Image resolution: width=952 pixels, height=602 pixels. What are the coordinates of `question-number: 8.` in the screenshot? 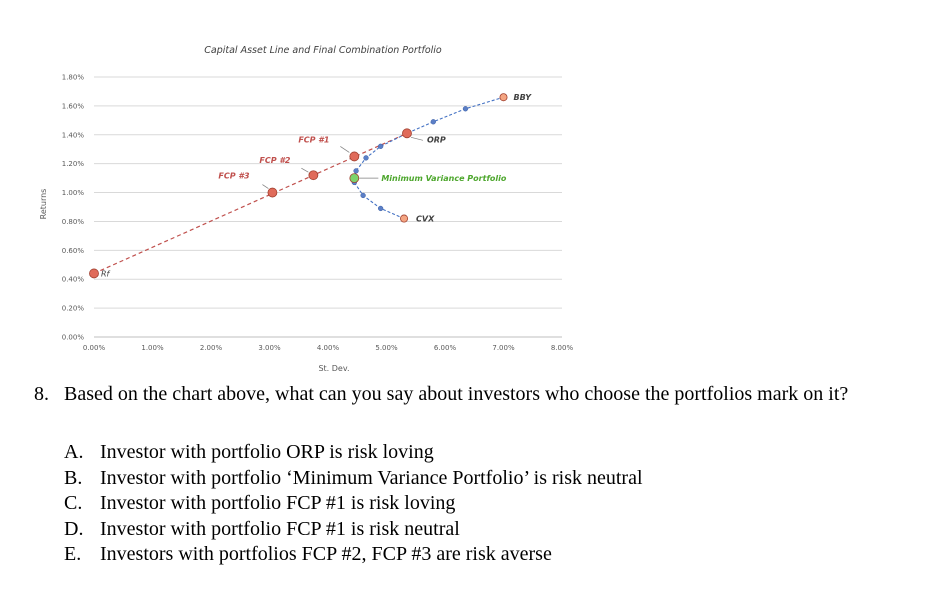 It's located at (41, 394).